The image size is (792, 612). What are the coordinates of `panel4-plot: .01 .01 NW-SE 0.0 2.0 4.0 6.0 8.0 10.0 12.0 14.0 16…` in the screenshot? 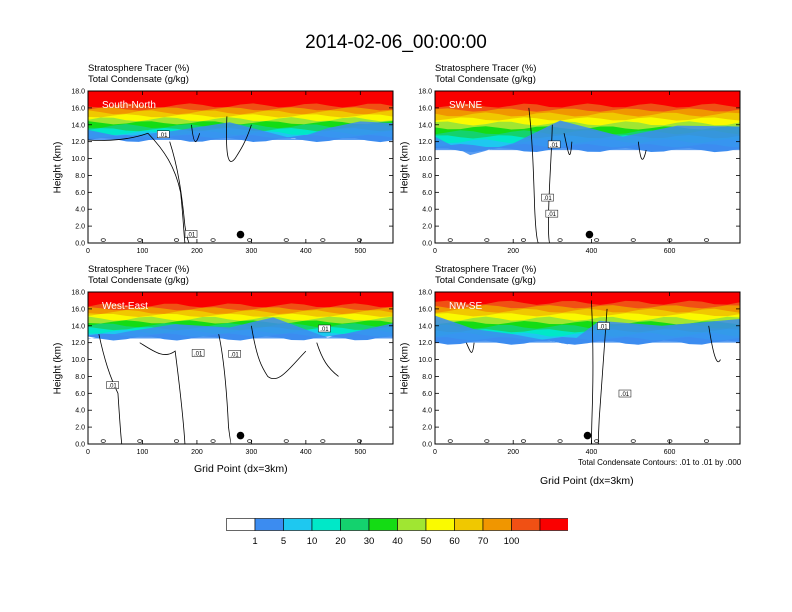 It's located at (579, 373).